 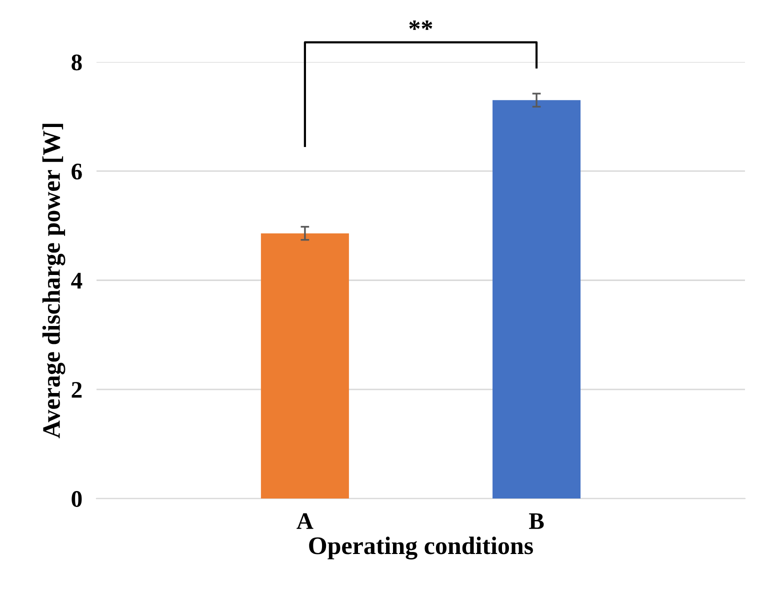 I want to click on y-axis-title: Average discharge power [W], so click(x=54, y=281).